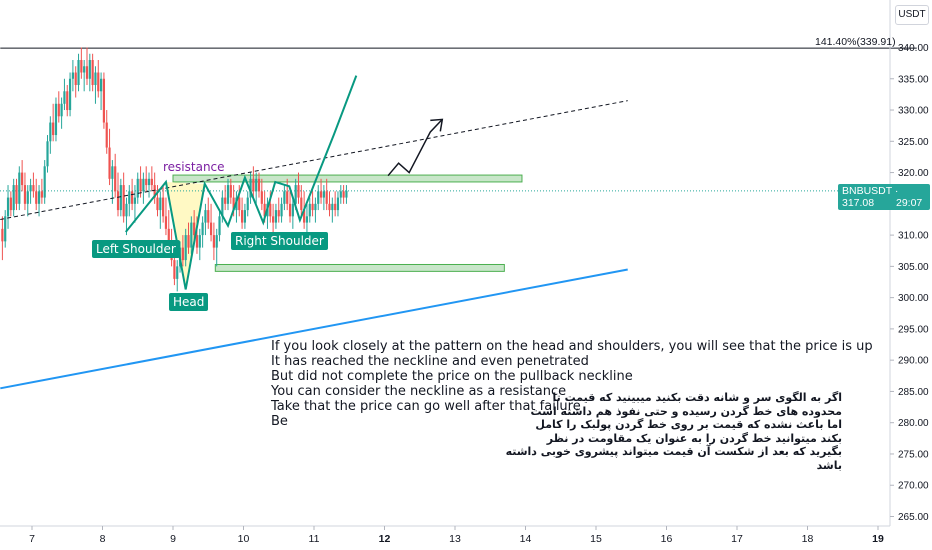 This screenshot has height=550, width=932. Describe the element at coordinates (103, 539) in the screenshot. I see `x-tick-label: 8` at that location.